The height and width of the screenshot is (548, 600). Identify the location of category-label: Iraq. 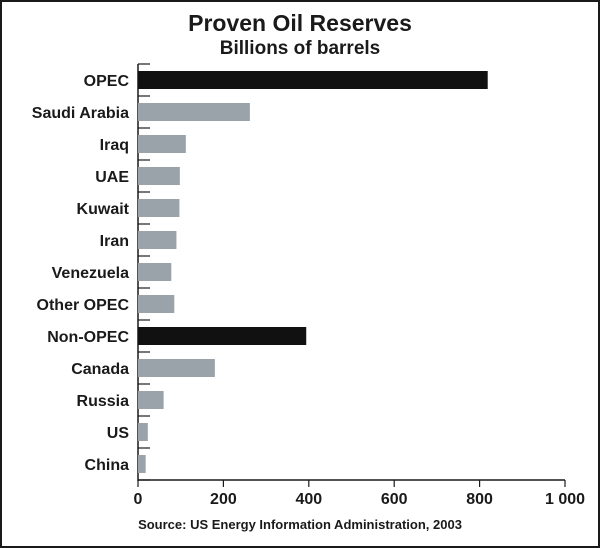
(114, 145).